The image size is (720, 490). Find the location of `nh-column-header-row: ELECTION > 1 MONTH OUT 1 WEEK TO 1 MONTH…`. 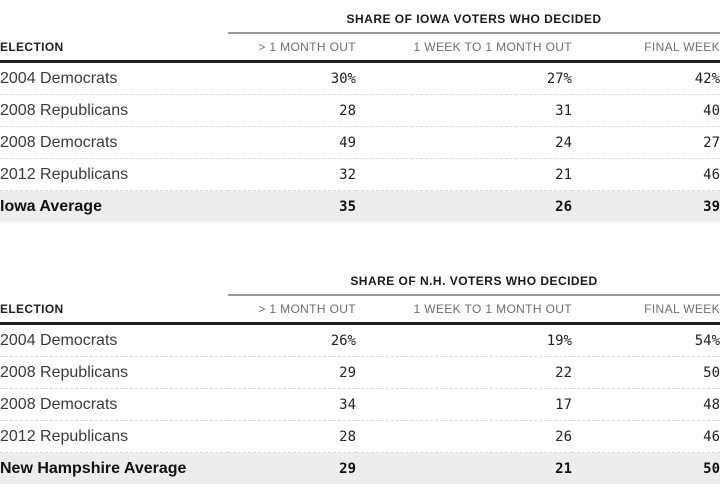

nh-column-header-row: ELECTION > 1 MONTH OUT 1 WEEK TO 1 MONTH… is located at coordinates (360, 310).